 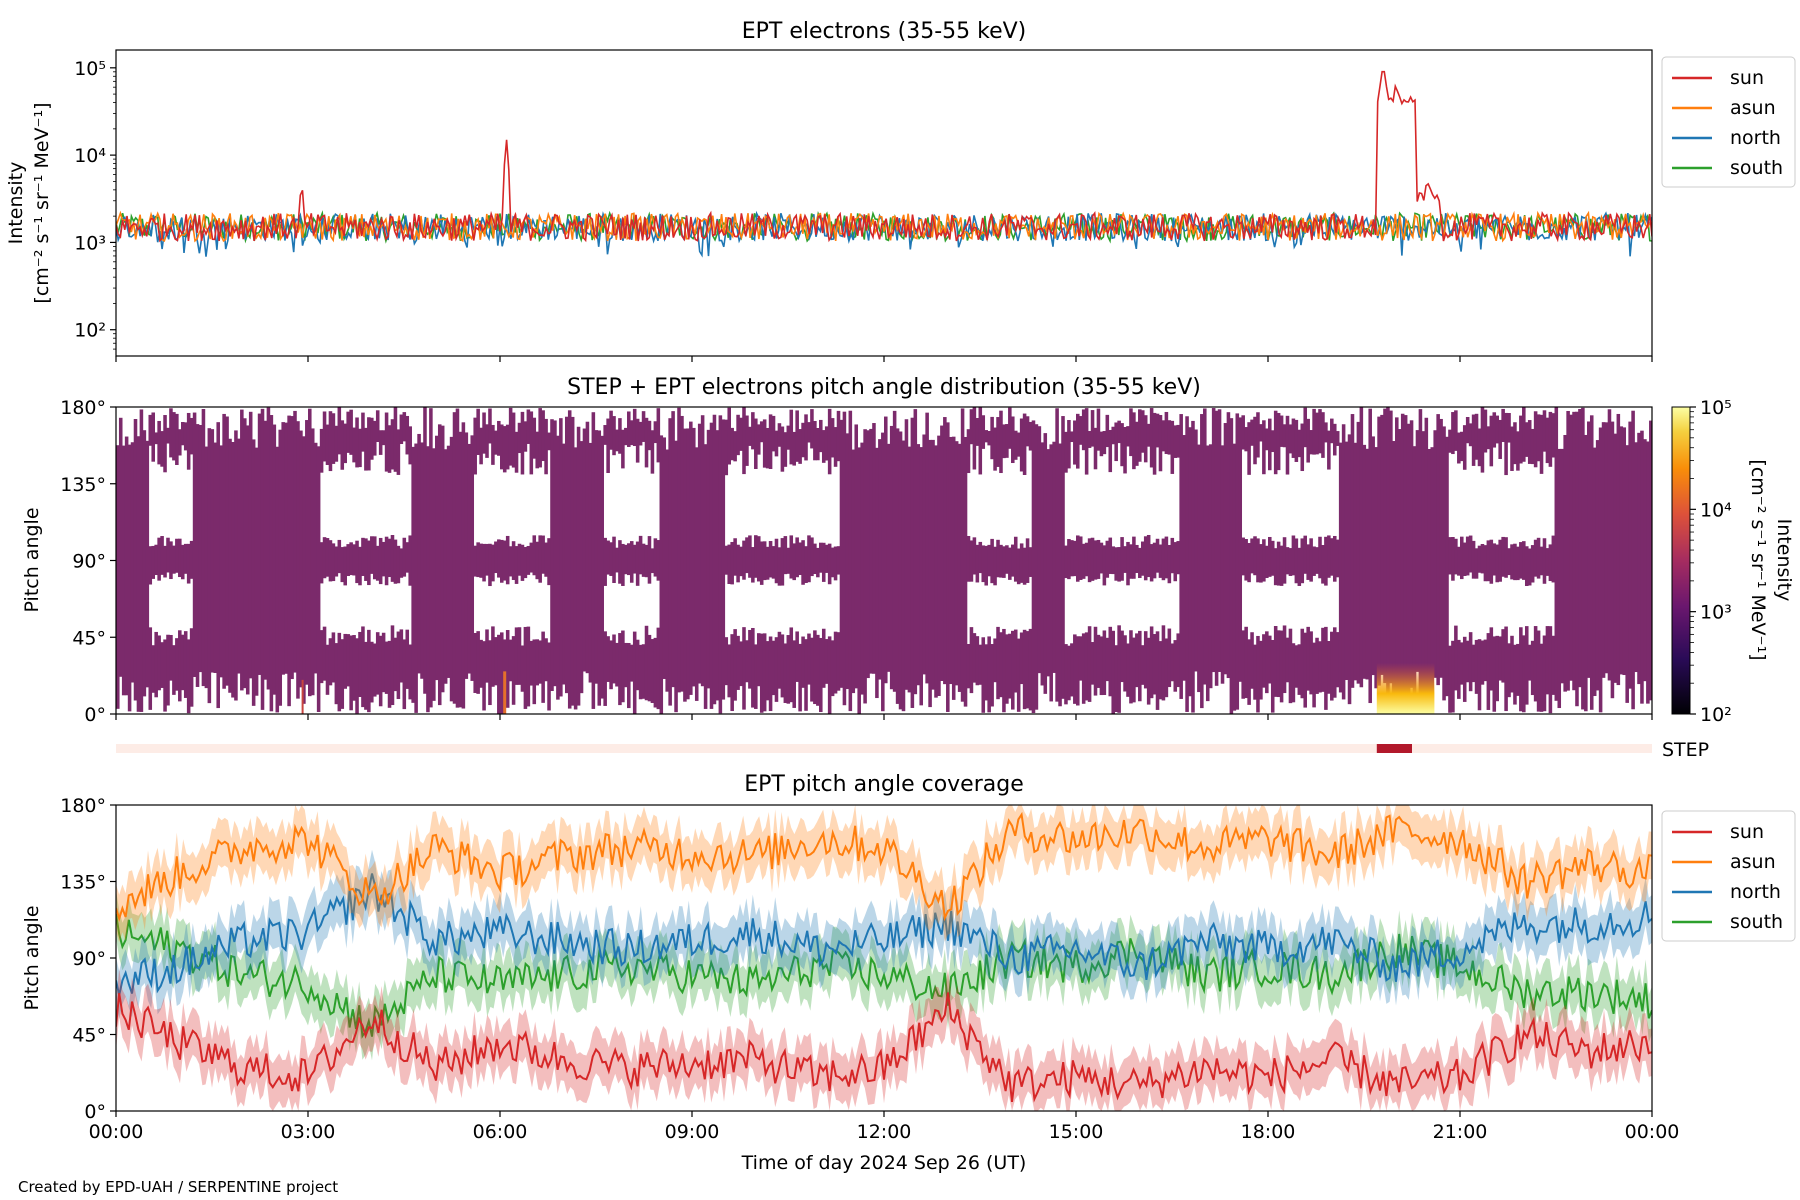 I want to click on coverage-line-south, so click(x=884, y=976).